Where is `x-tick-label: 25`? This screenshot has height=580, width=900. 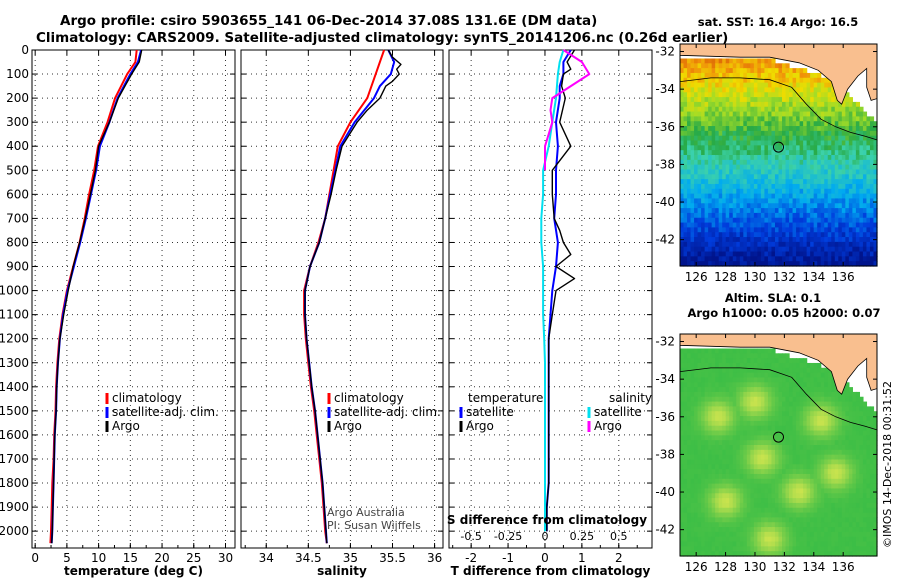 x-tick-label: 25 is located at coordinates (193, 558).